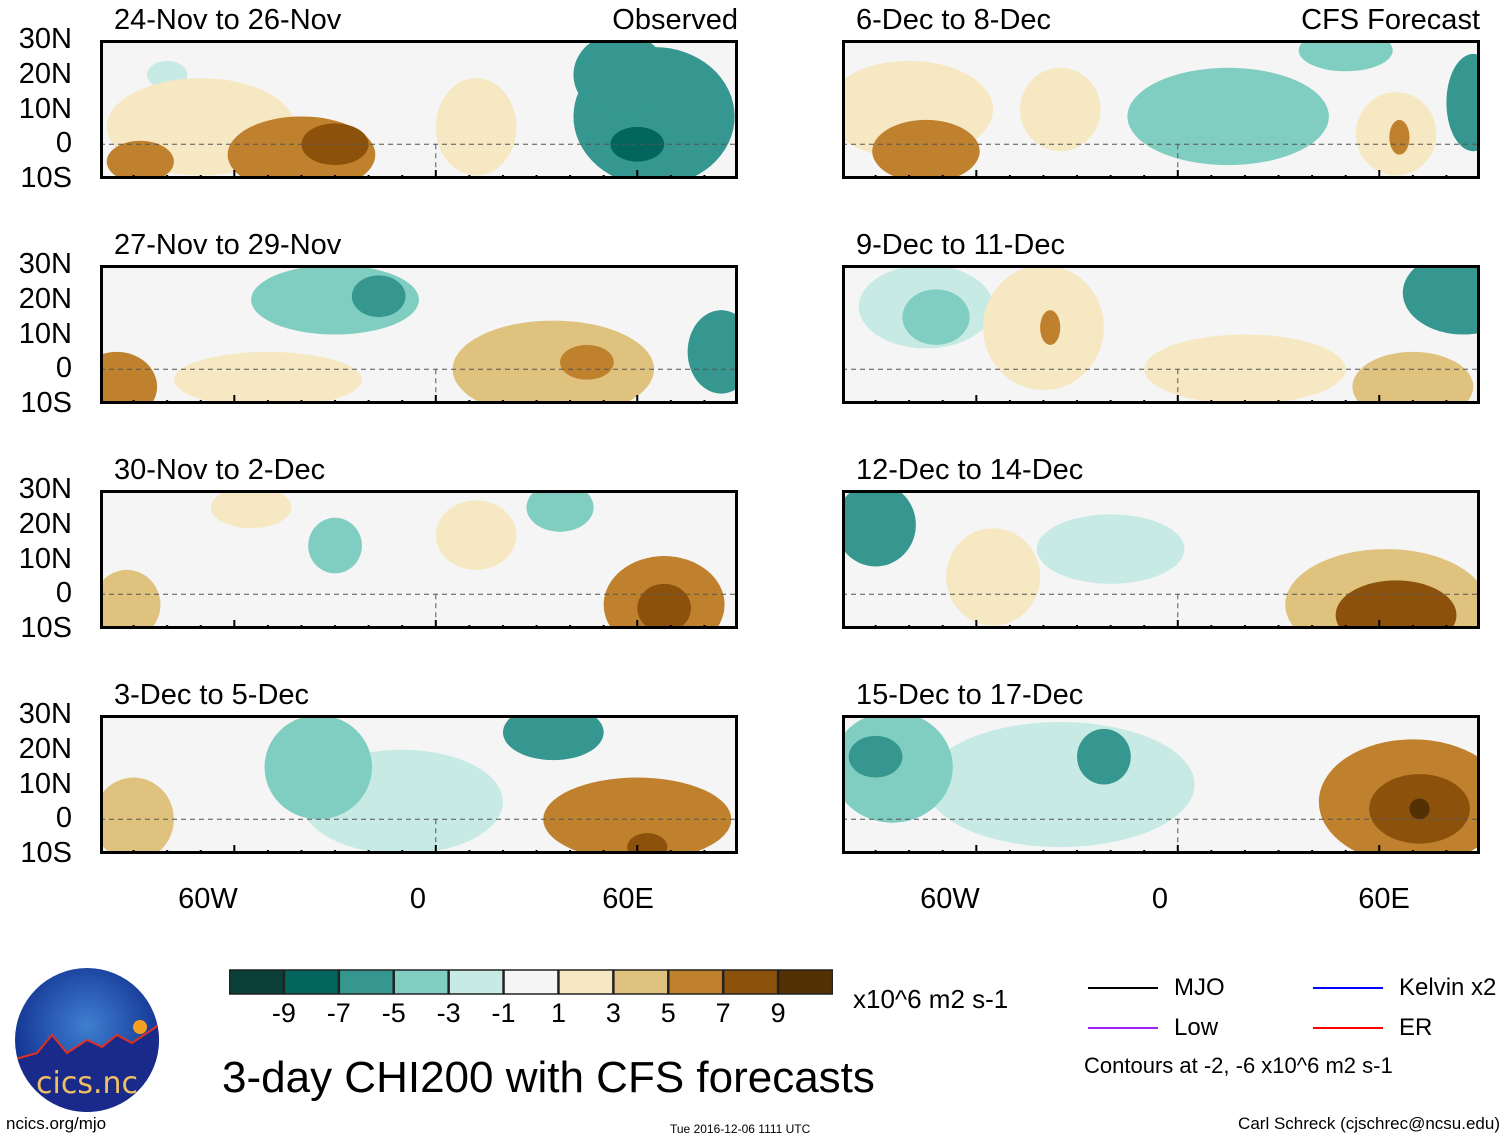 The image size is (1510, 1142). I want to click on colorbar-tick-label: 1, so click(558, 1013).